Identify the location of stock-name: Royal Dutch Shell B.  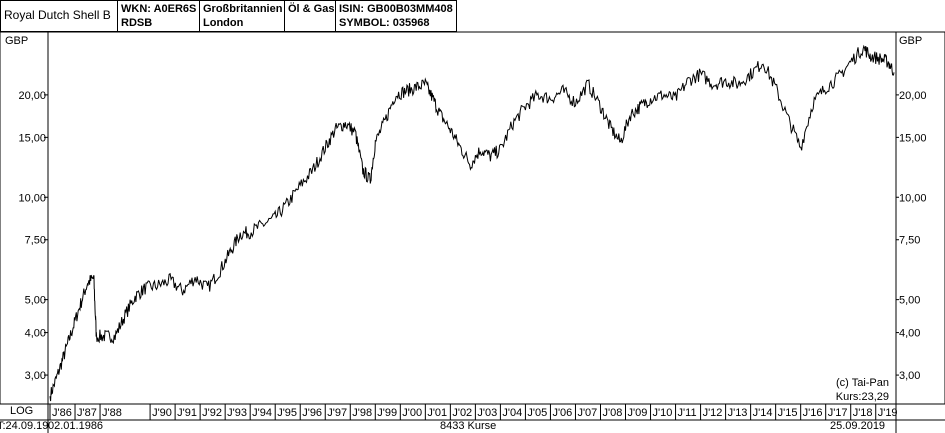
(57, 15).